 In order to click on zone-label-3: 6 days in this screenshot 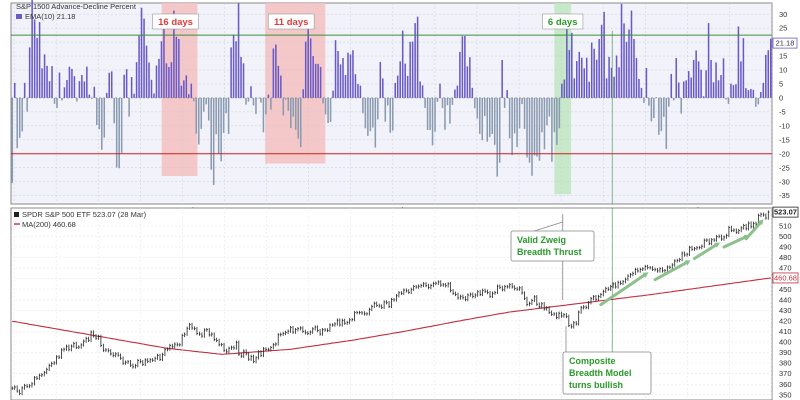, I will do `click(563, 22)`.